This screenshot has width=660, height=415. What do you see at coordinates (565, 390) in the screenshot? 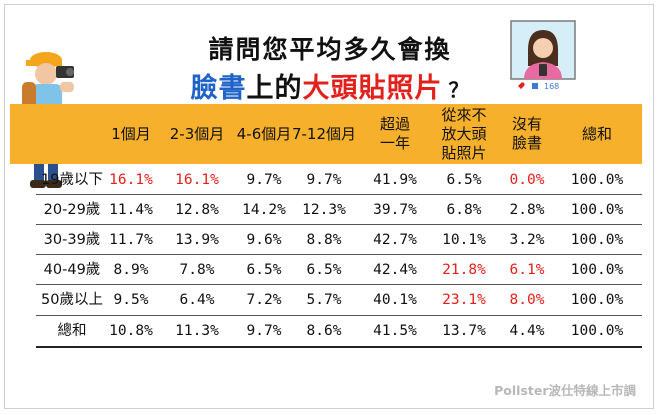
I see `source-credit: Pollster波仕特線上市調` at bounding box center [565, 390].